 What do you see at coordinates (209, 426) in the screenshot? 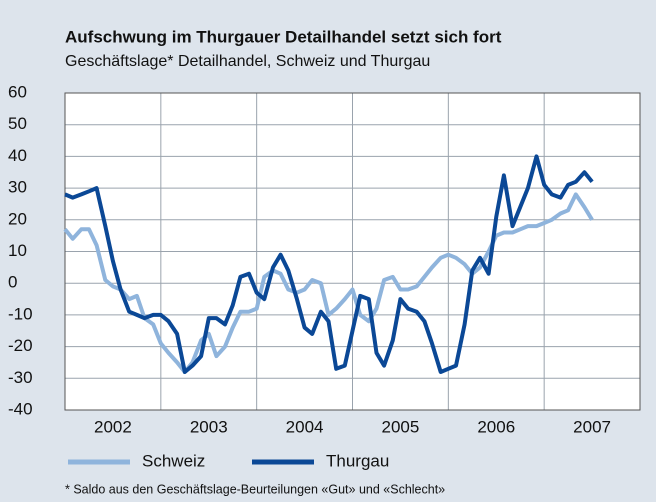
I see `x-tick-label: 2003` at bounding box center [209, 426].